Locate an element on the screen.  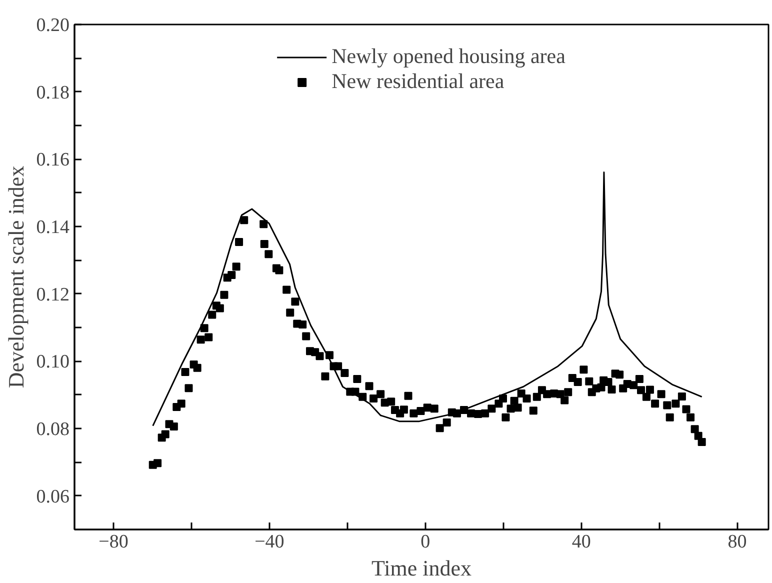
y-tick-label: 0.12 is located at coordinates (53, 295).